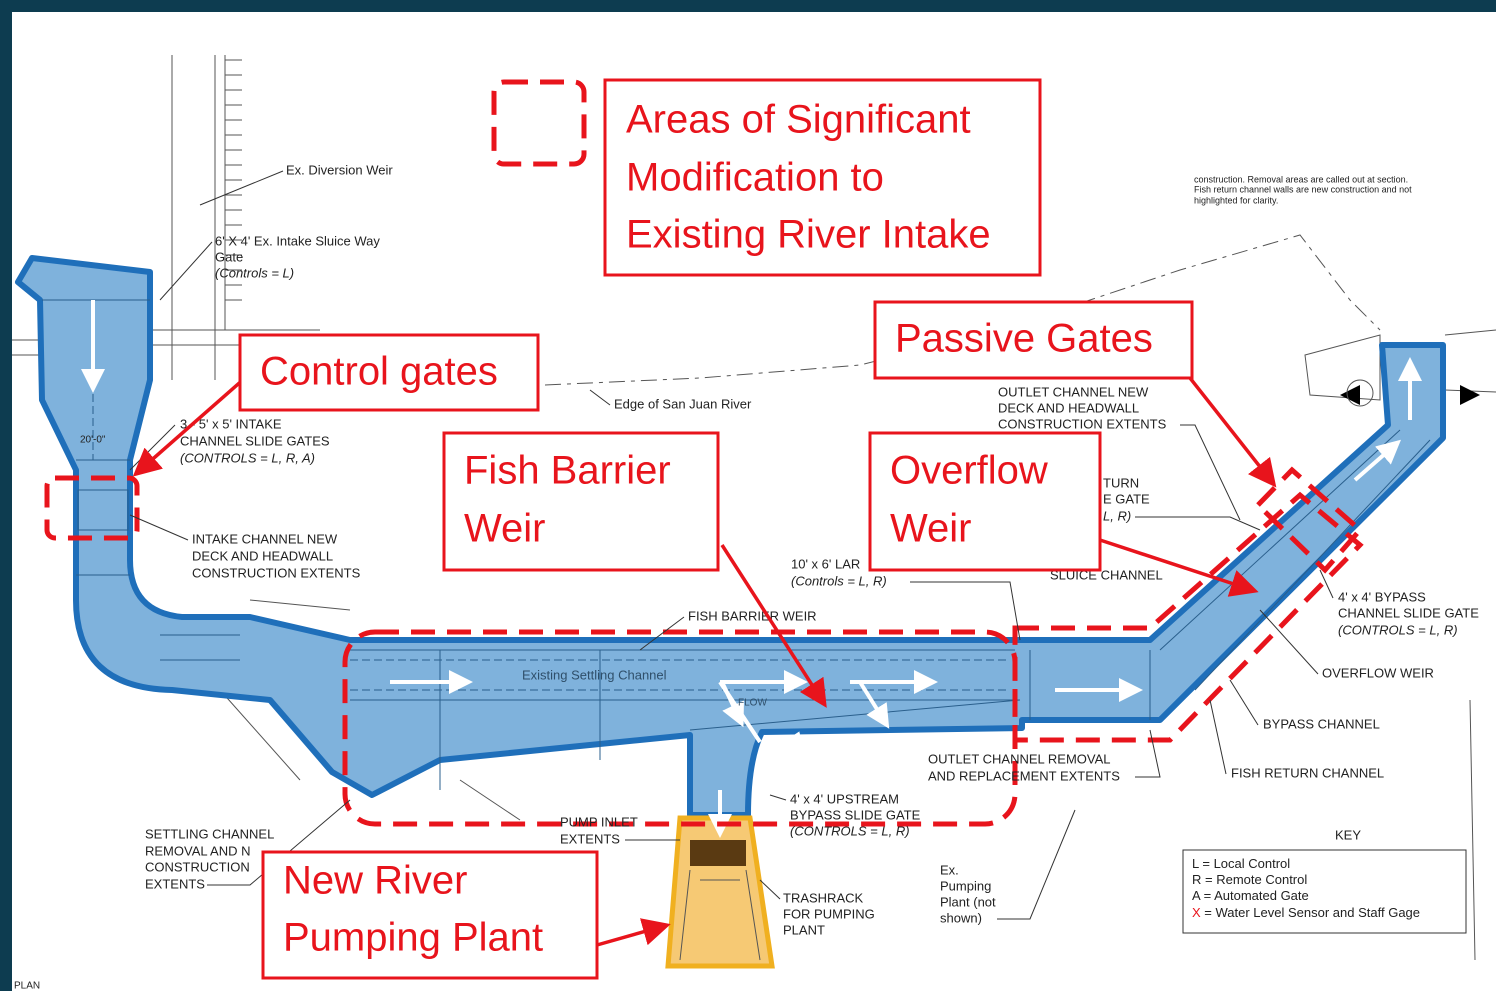 Image resolution: width=1496 pixels, height=991 pixels. What do you see at coordinates (567, 471) in the screenshot?
I see `callout-text: Fish Barrier` at bounding box center [567, 471].